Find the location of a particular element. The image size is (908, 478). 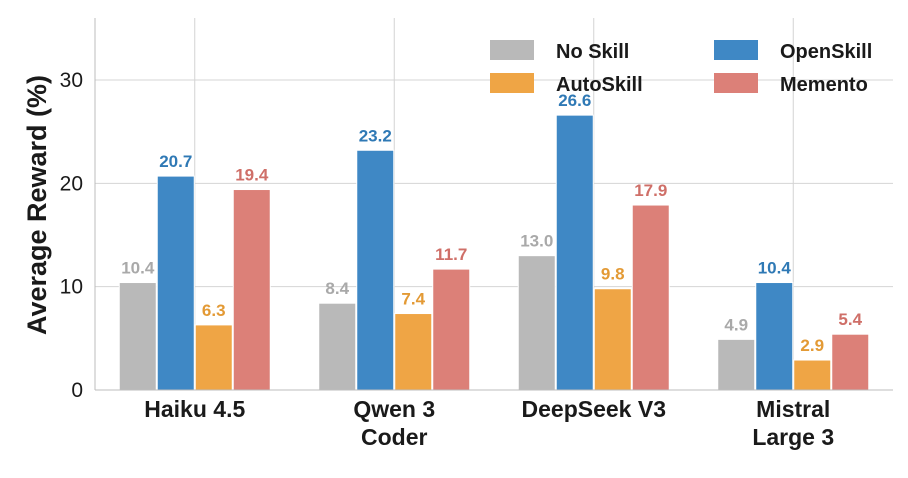

bar-value-label: 13.0 is located at coordinates (536, 241).